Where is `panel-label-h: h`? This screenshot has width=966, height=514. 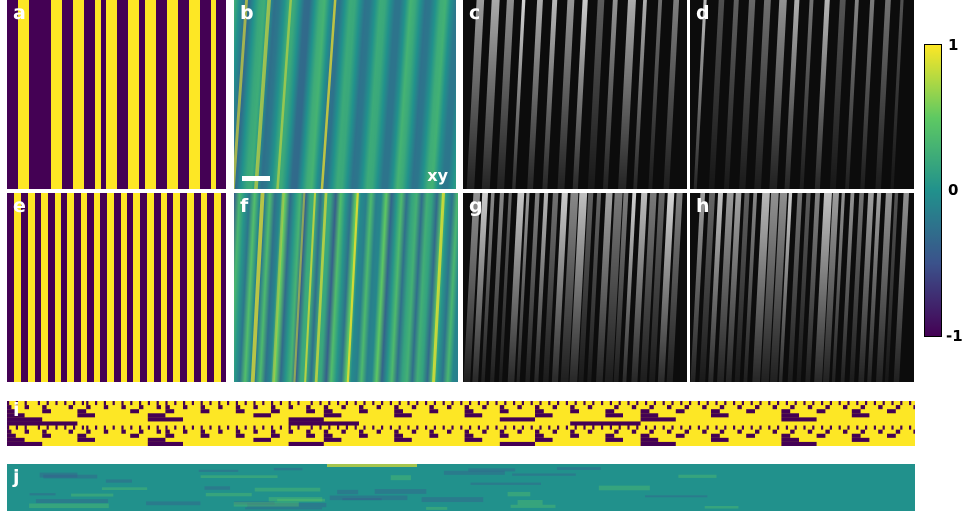 panel-label-h: h is located at coordinates (703, 206).